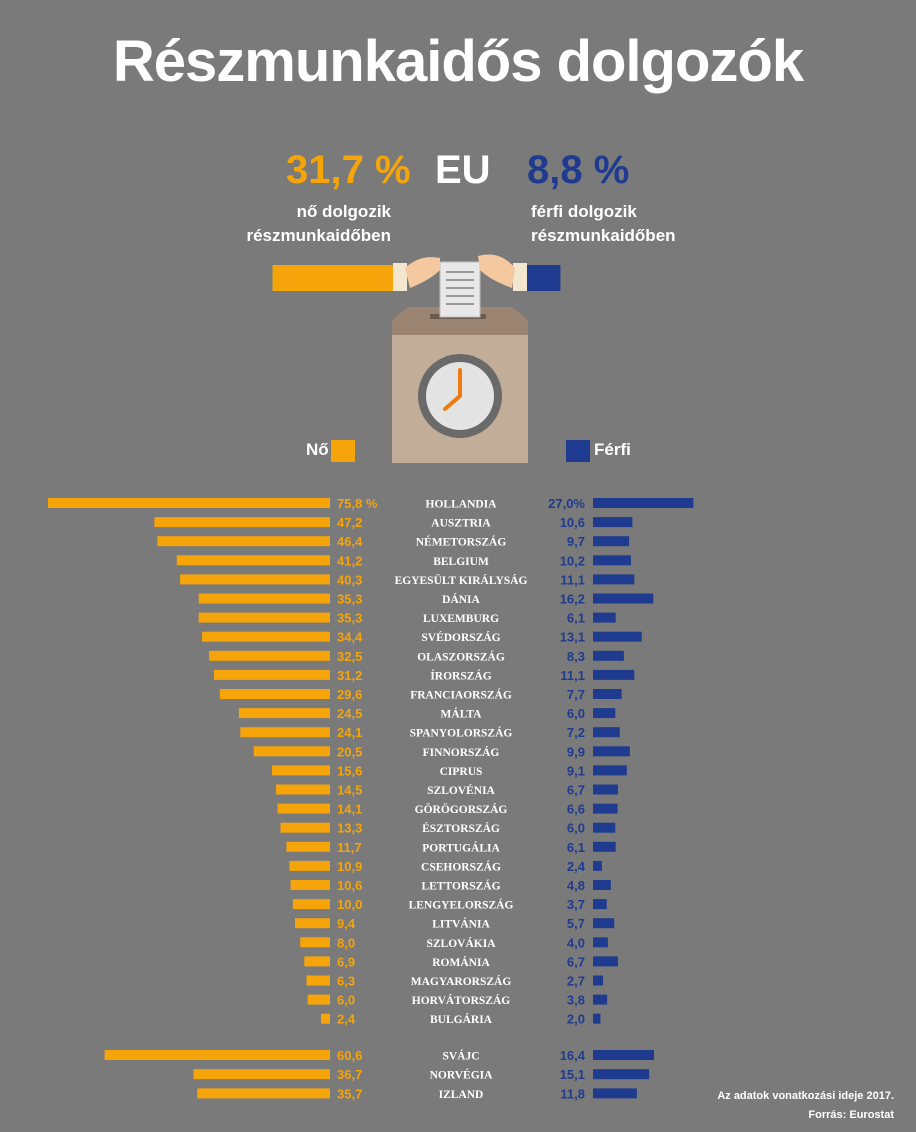 This screenshot has width=916, height=1132. What do you see at coordinates (349, 656) in the screenshot?
I see `value-label-women: 32,5` at bounding box center [349, 656].